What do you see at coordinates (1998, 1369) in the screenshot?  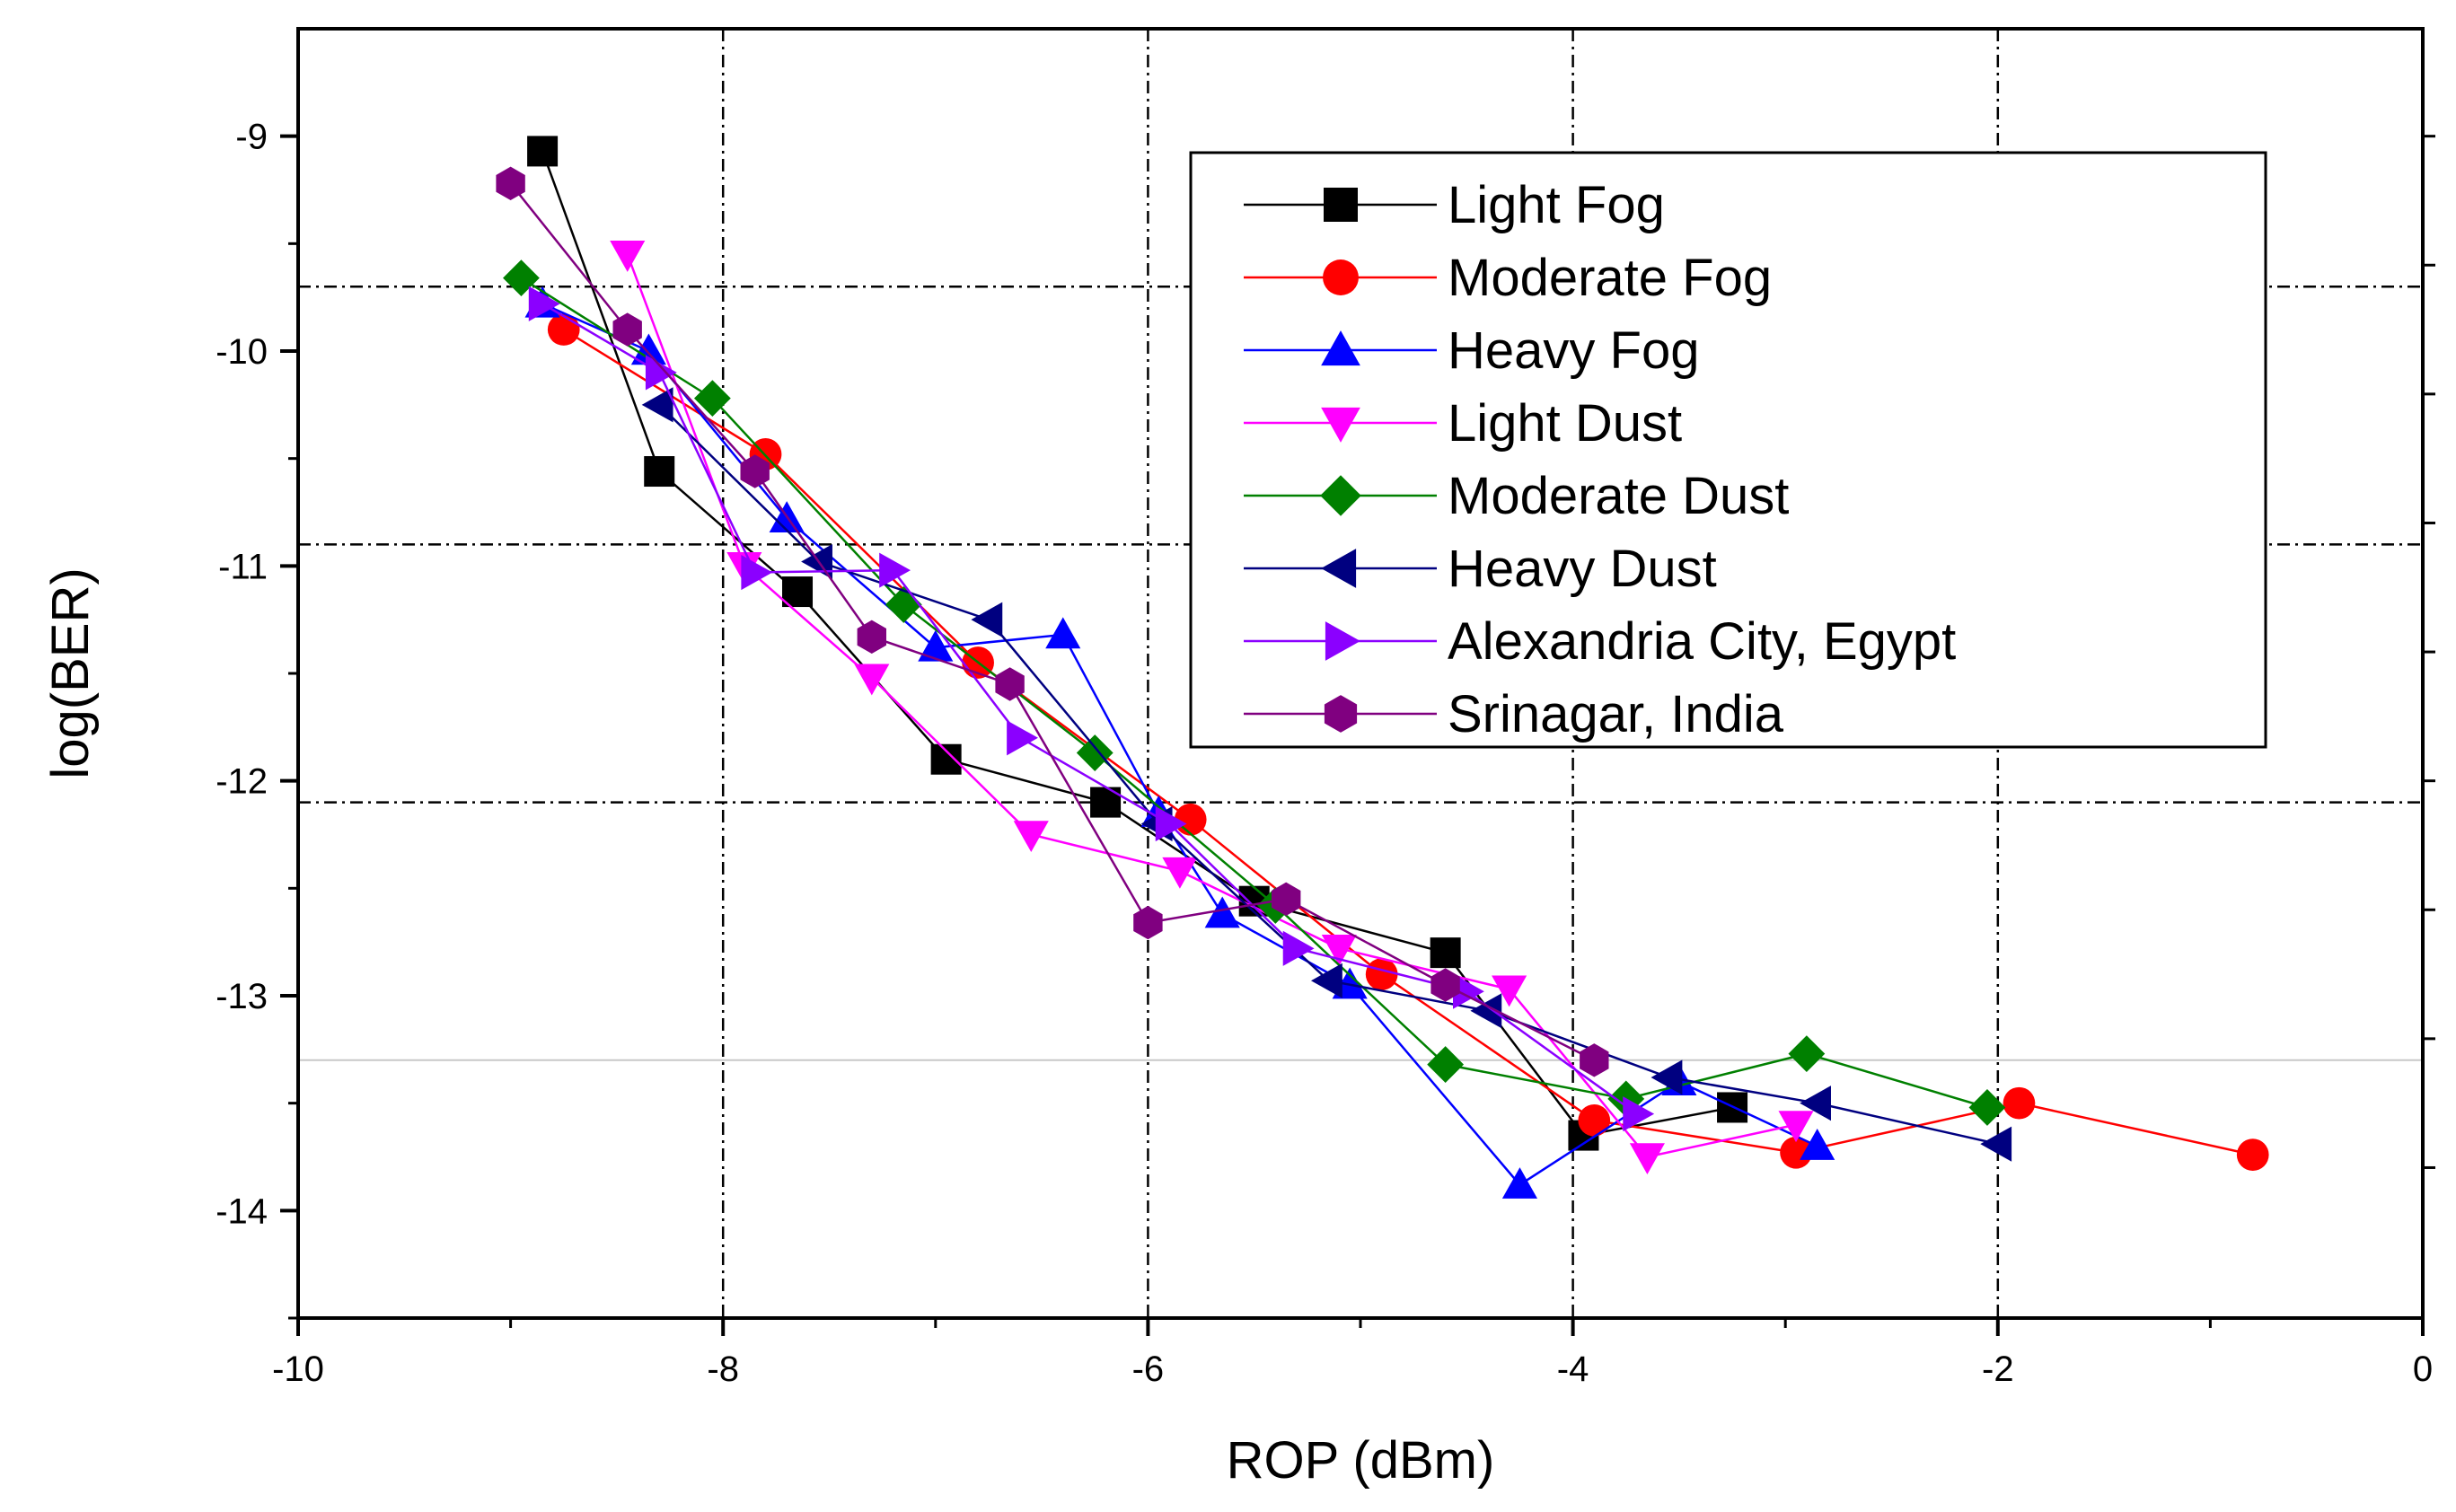 I see `x-tick-label: -2` at bounding box center [1998, 1369].